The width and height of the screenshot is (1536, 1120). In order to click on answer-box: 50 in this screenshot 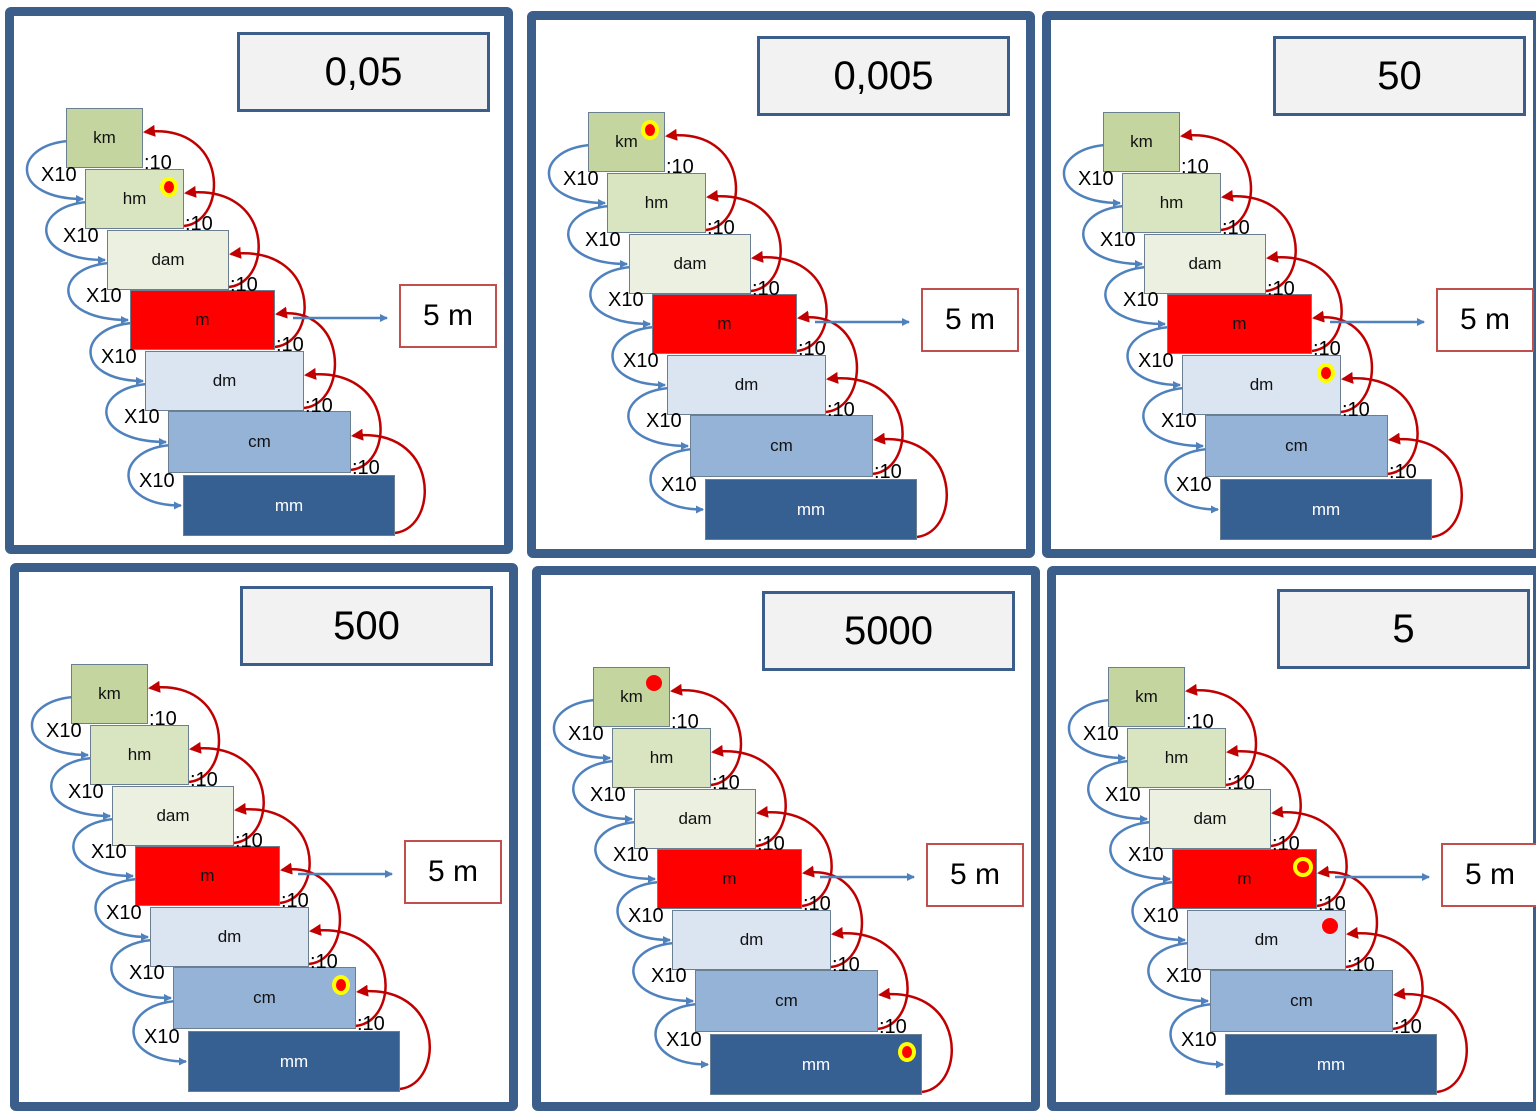, I will do `click(1399, 76)`.